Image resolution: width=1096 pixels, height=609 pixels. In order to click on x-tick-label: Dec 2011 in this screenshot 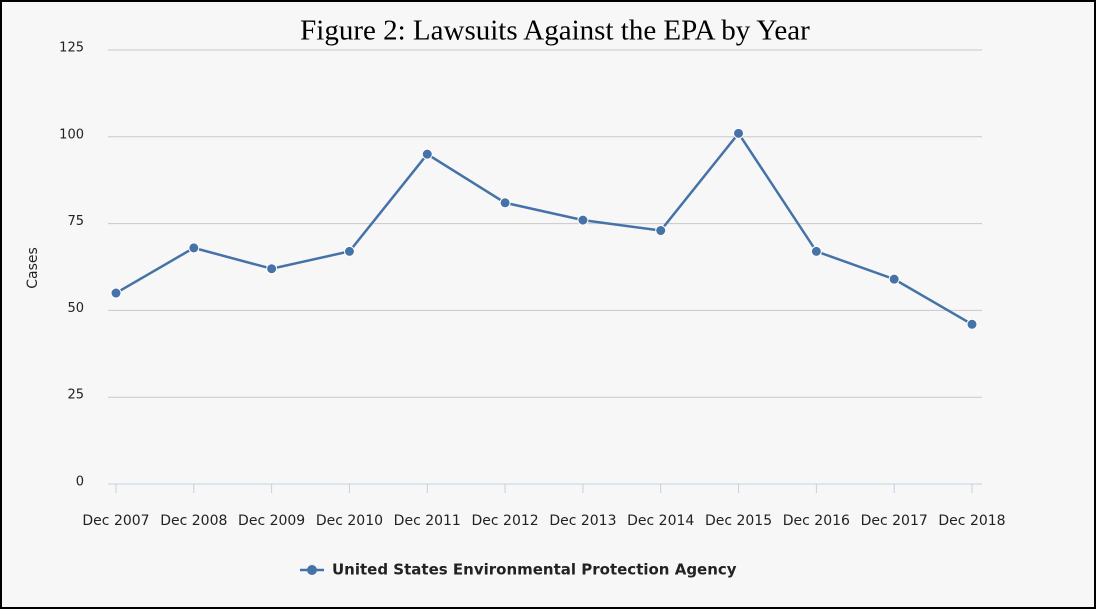, I will do `click(427, 521)`.